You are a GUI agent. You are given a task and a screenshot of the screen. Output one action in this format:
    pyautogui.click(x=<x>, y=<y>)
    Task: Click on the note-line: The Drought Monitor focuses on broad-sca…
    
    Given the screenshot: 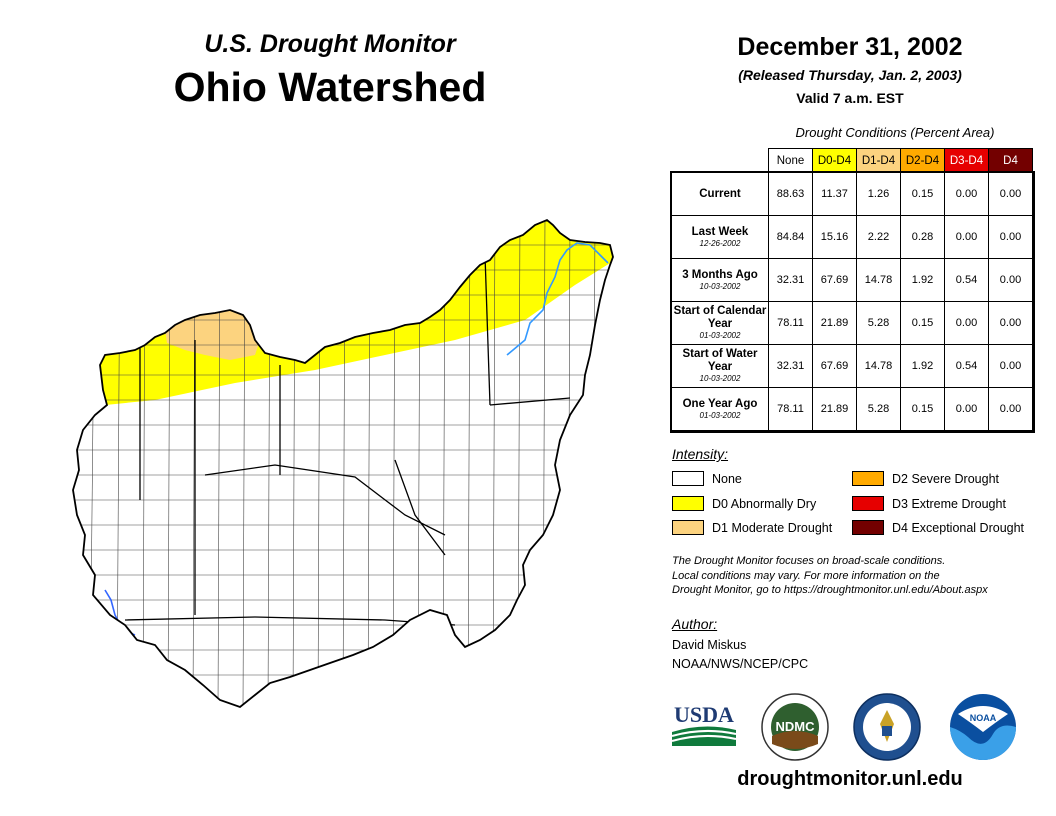 What is the action you would take?
    pyautogui.click(x=809, y=561)
    